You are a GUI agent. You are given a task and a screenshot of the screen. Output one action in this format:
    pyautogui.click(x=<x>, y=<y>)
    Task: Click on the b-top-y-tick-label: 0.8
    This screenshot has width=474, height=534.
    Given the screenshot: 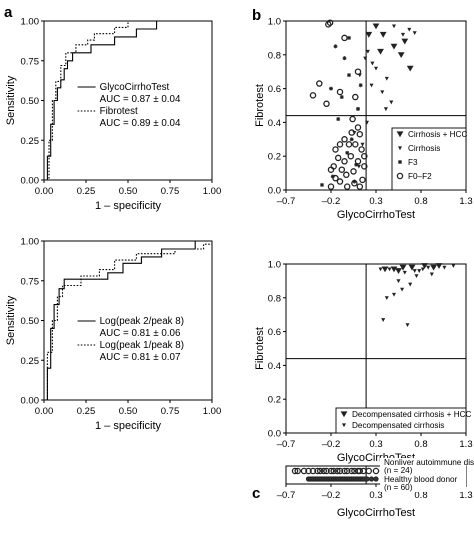 What is the action you would take?
    pyautogui.click(x=274, y=55)
    